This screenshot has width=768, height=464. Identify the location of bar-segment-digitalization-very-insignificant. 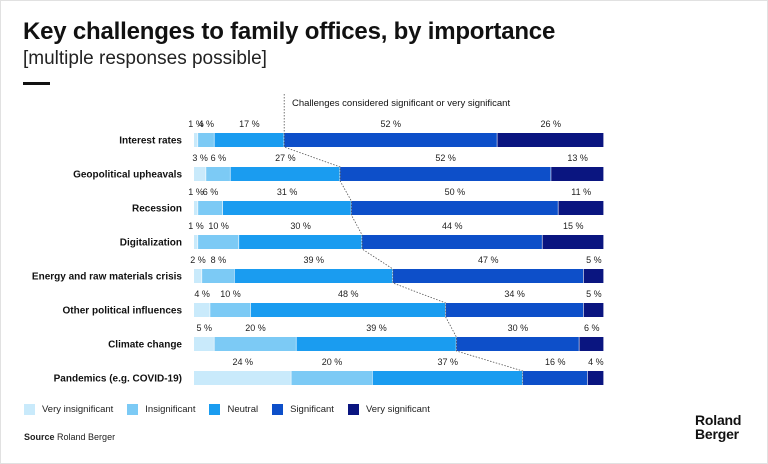
(196, 242).